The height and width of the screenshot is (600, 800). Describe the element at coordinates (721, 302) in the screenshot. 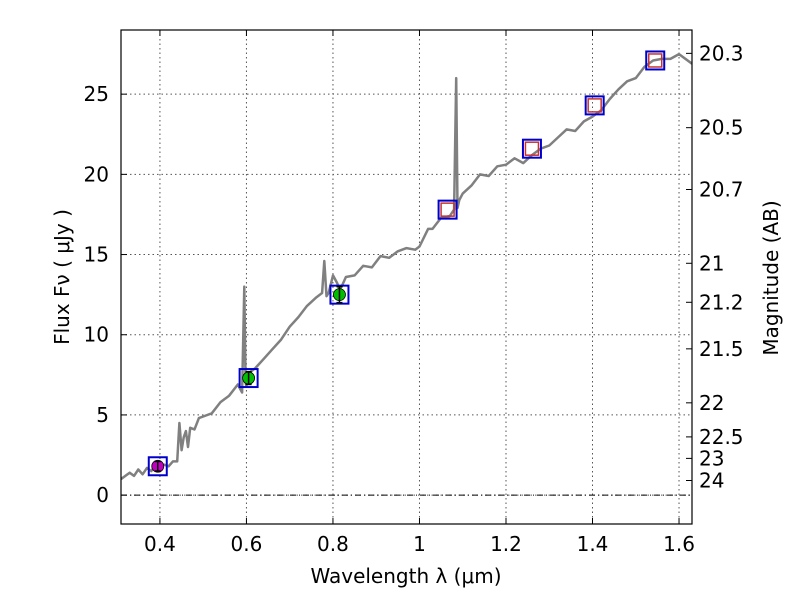

I see `magnitude-tick-label: 21.2` at that location.